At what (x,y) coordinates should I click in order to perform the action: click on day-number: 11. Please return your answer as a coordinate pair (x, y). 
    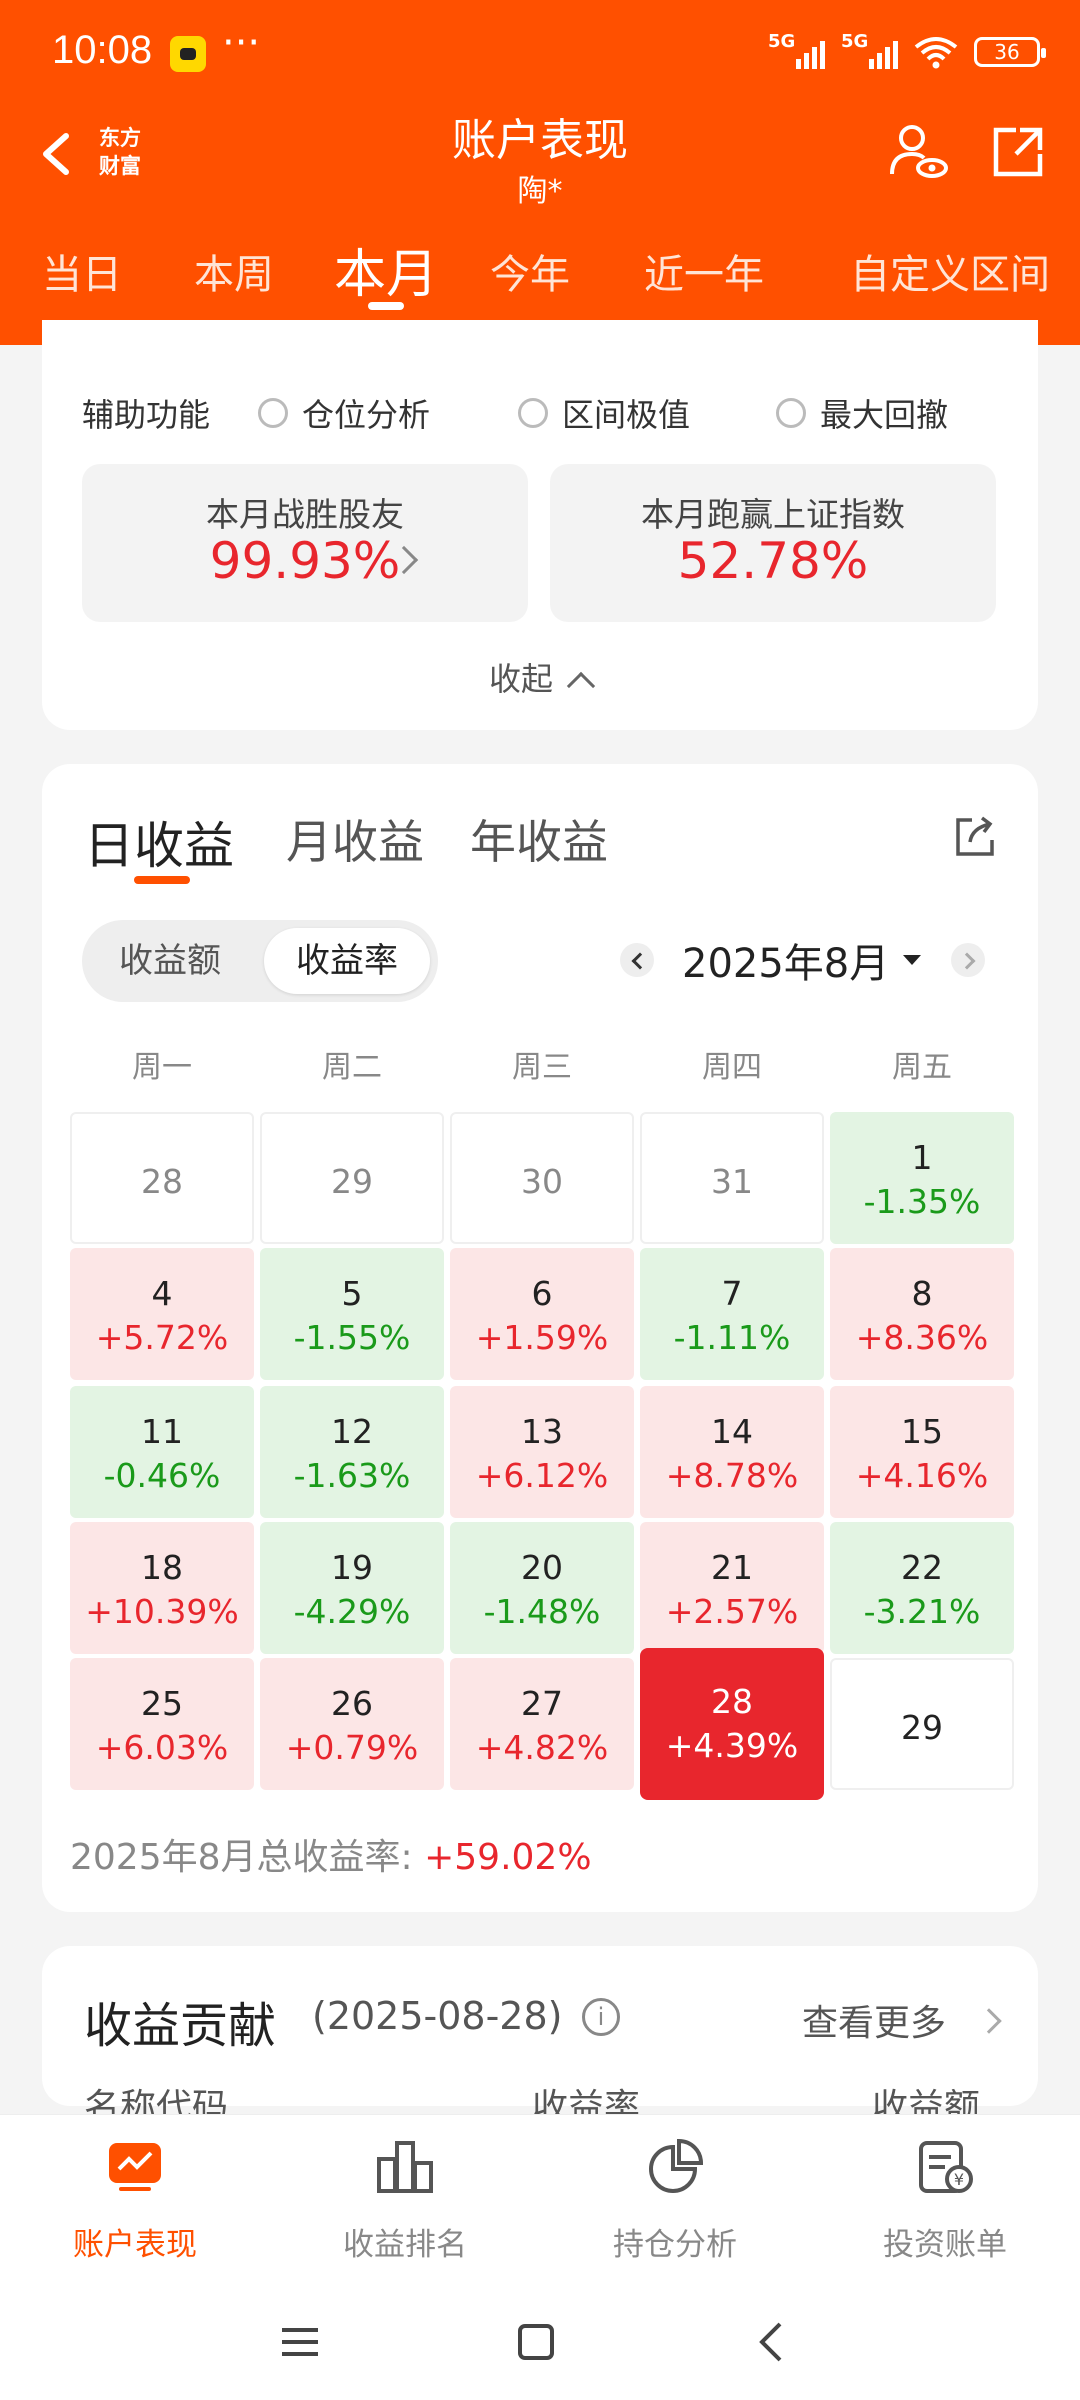
    Looking at the image, I should click on (162, 1431).